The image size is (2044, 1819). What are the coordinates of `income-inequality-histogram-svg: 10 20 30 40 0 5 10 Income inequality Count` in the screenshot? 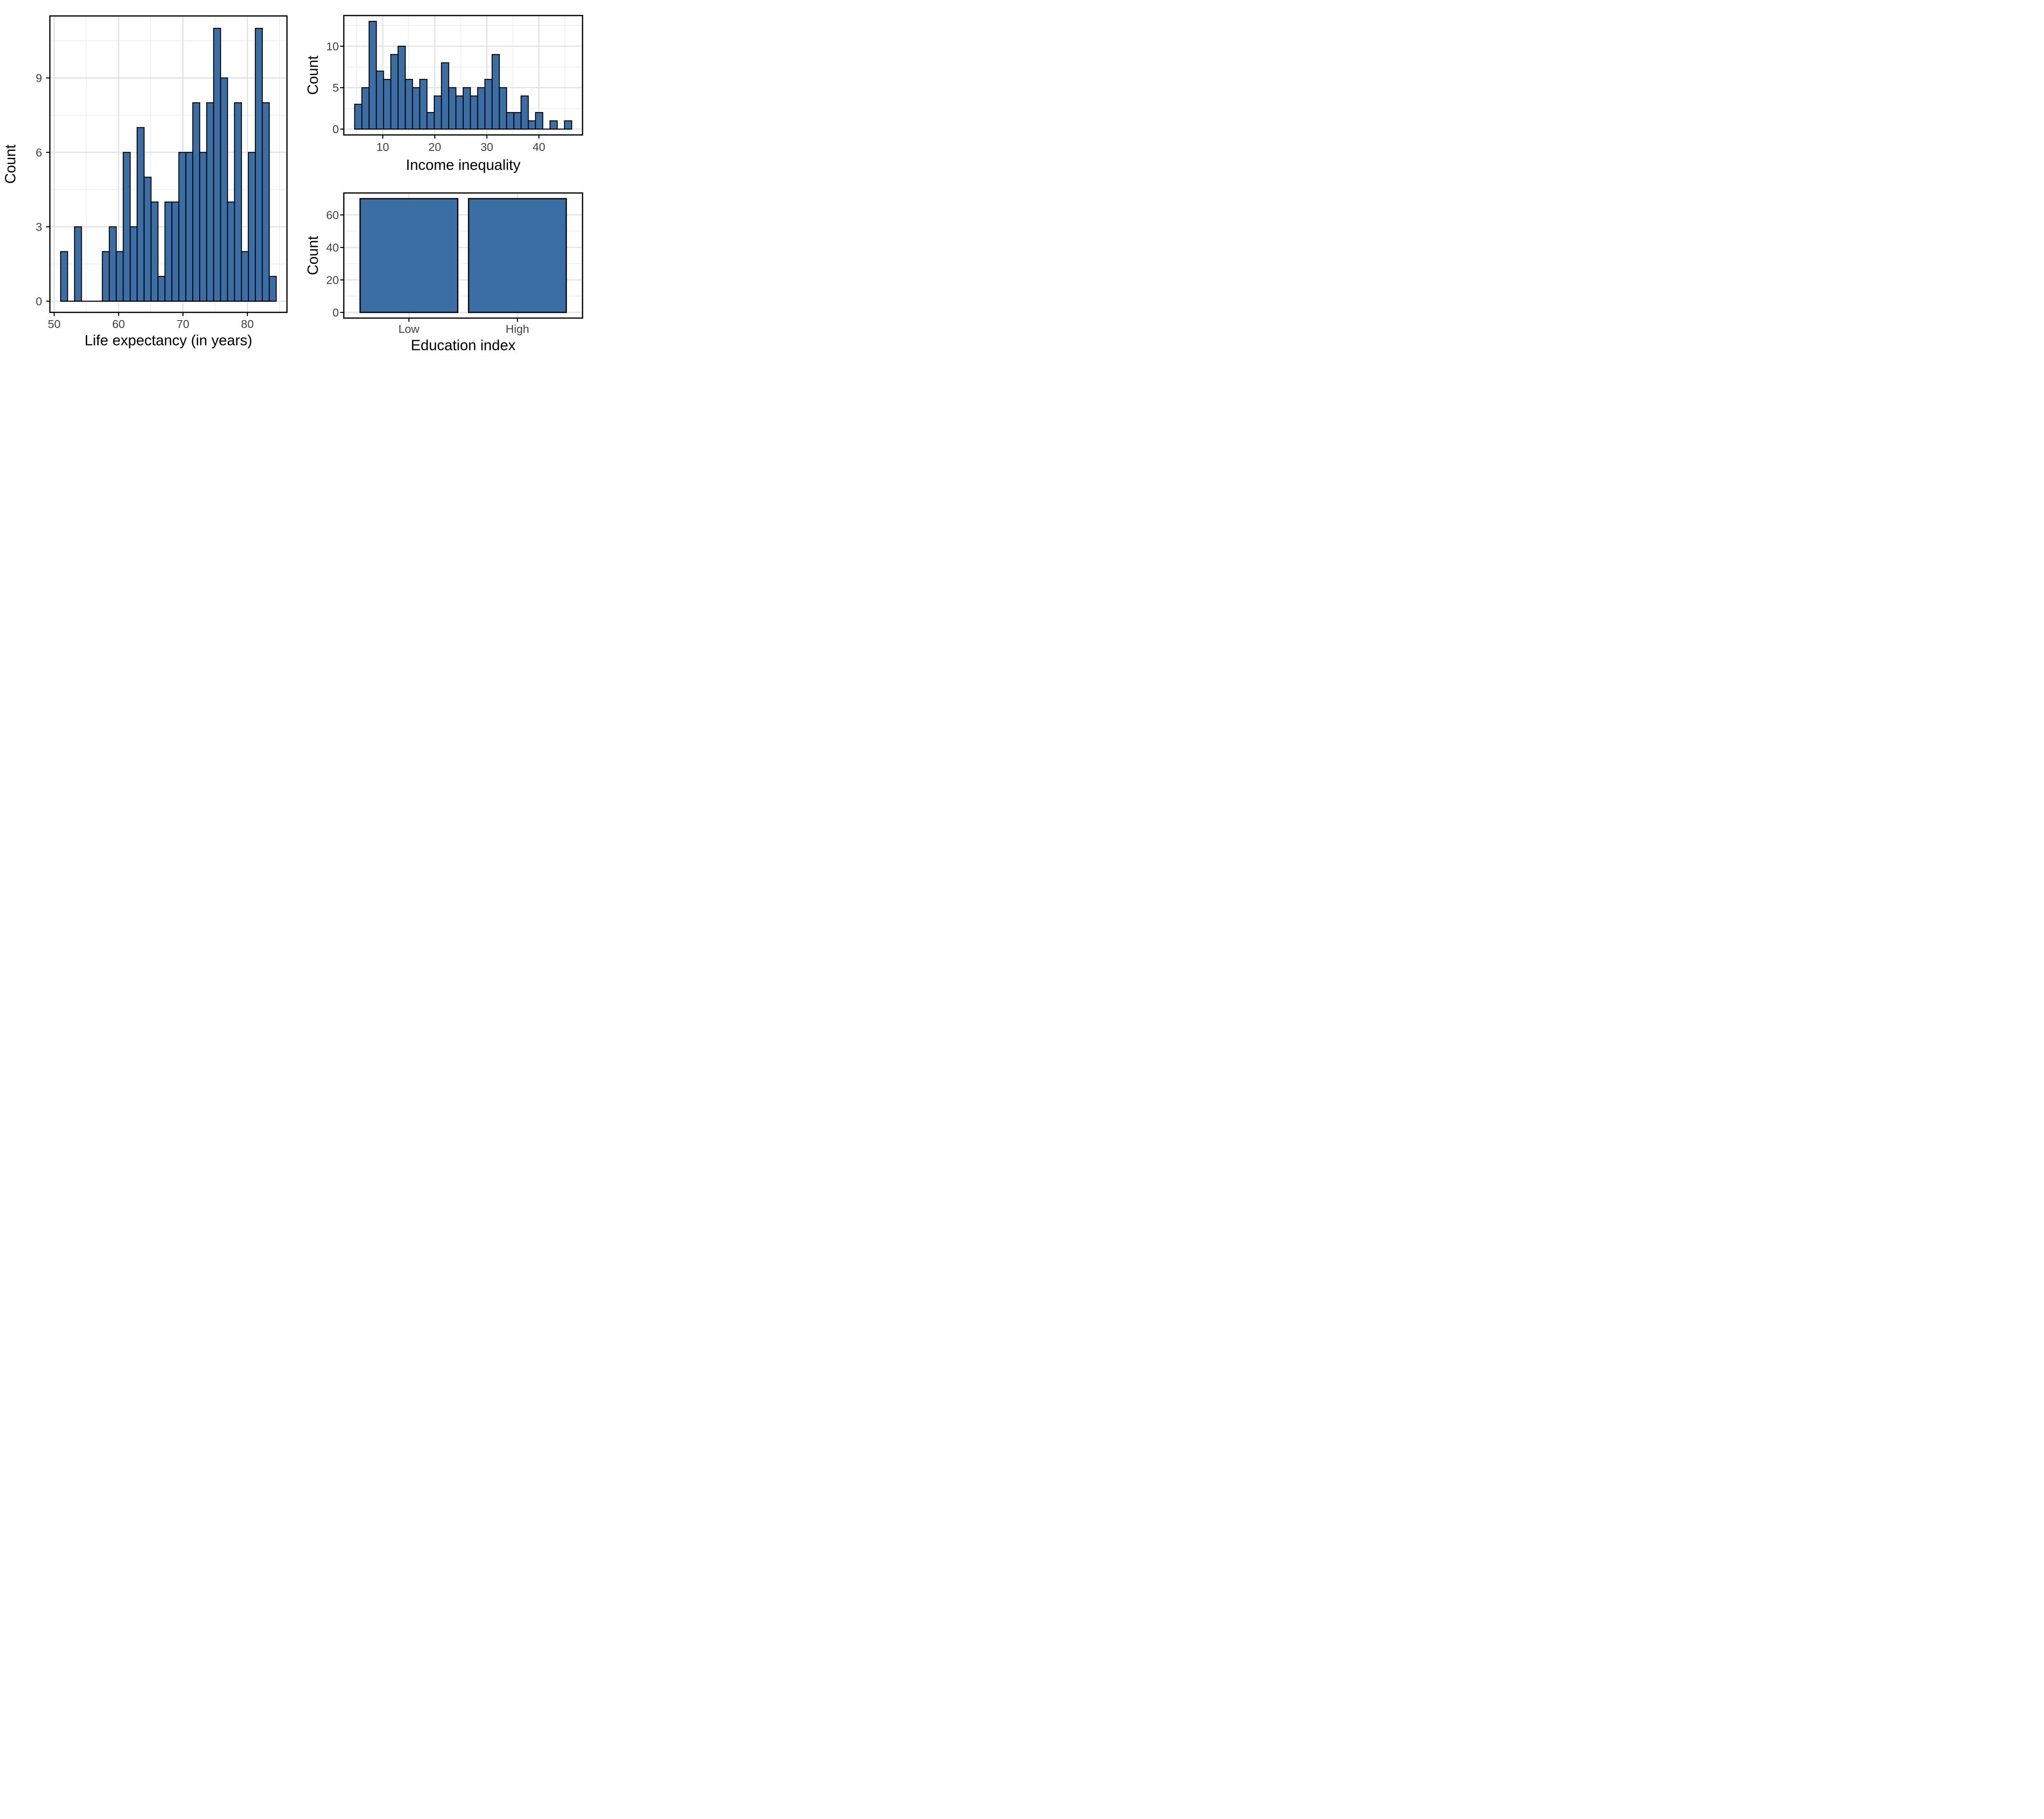 It's located at (444, 94).